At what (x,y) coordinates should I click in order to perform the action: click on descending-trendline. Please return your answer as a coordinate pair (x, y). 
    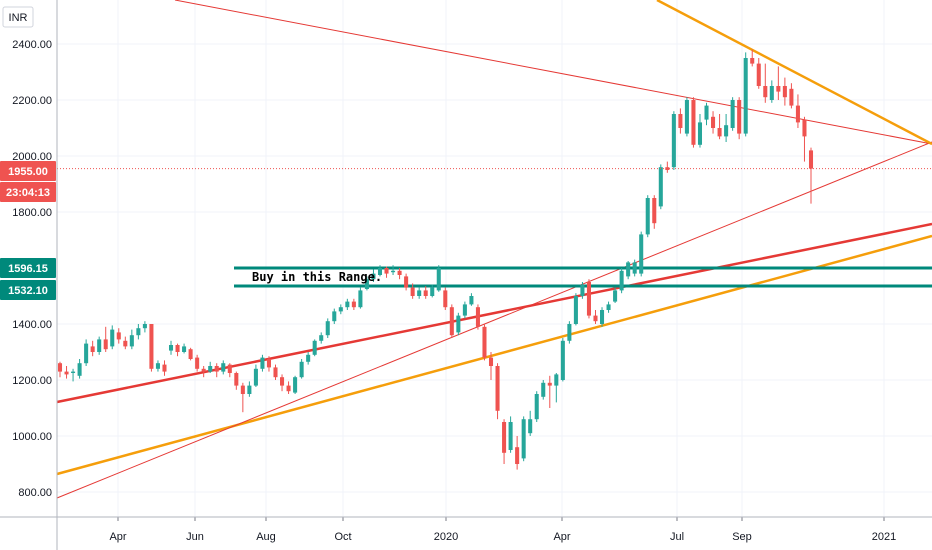
    Looking at the image, I should click on (794, 73).